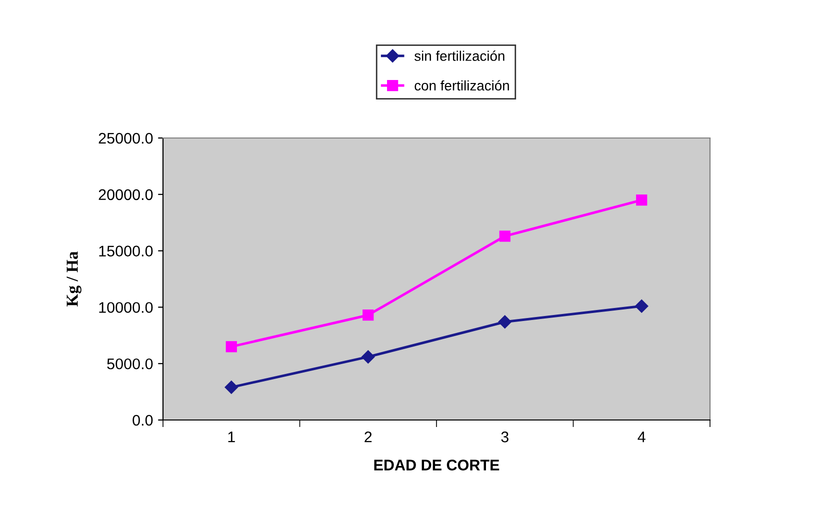 The image size is (838, 521). What do you see at coordinates (126, 307) in the screenshot?
I see `y-tick-label: 10000.0` at bounding box center [126, 307].